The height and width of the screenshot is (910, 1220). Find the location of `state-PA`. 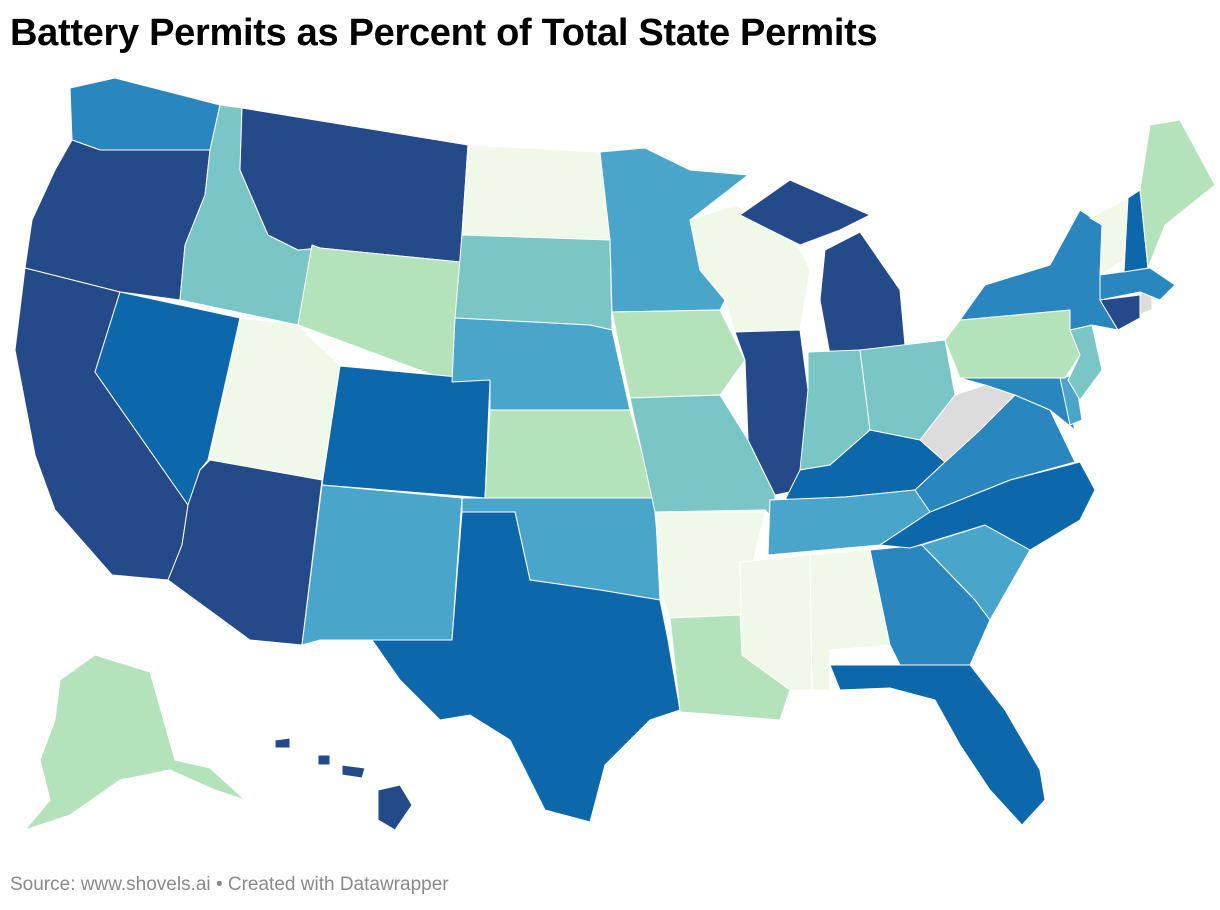

state-PA is located at coordinates (1012, 344).